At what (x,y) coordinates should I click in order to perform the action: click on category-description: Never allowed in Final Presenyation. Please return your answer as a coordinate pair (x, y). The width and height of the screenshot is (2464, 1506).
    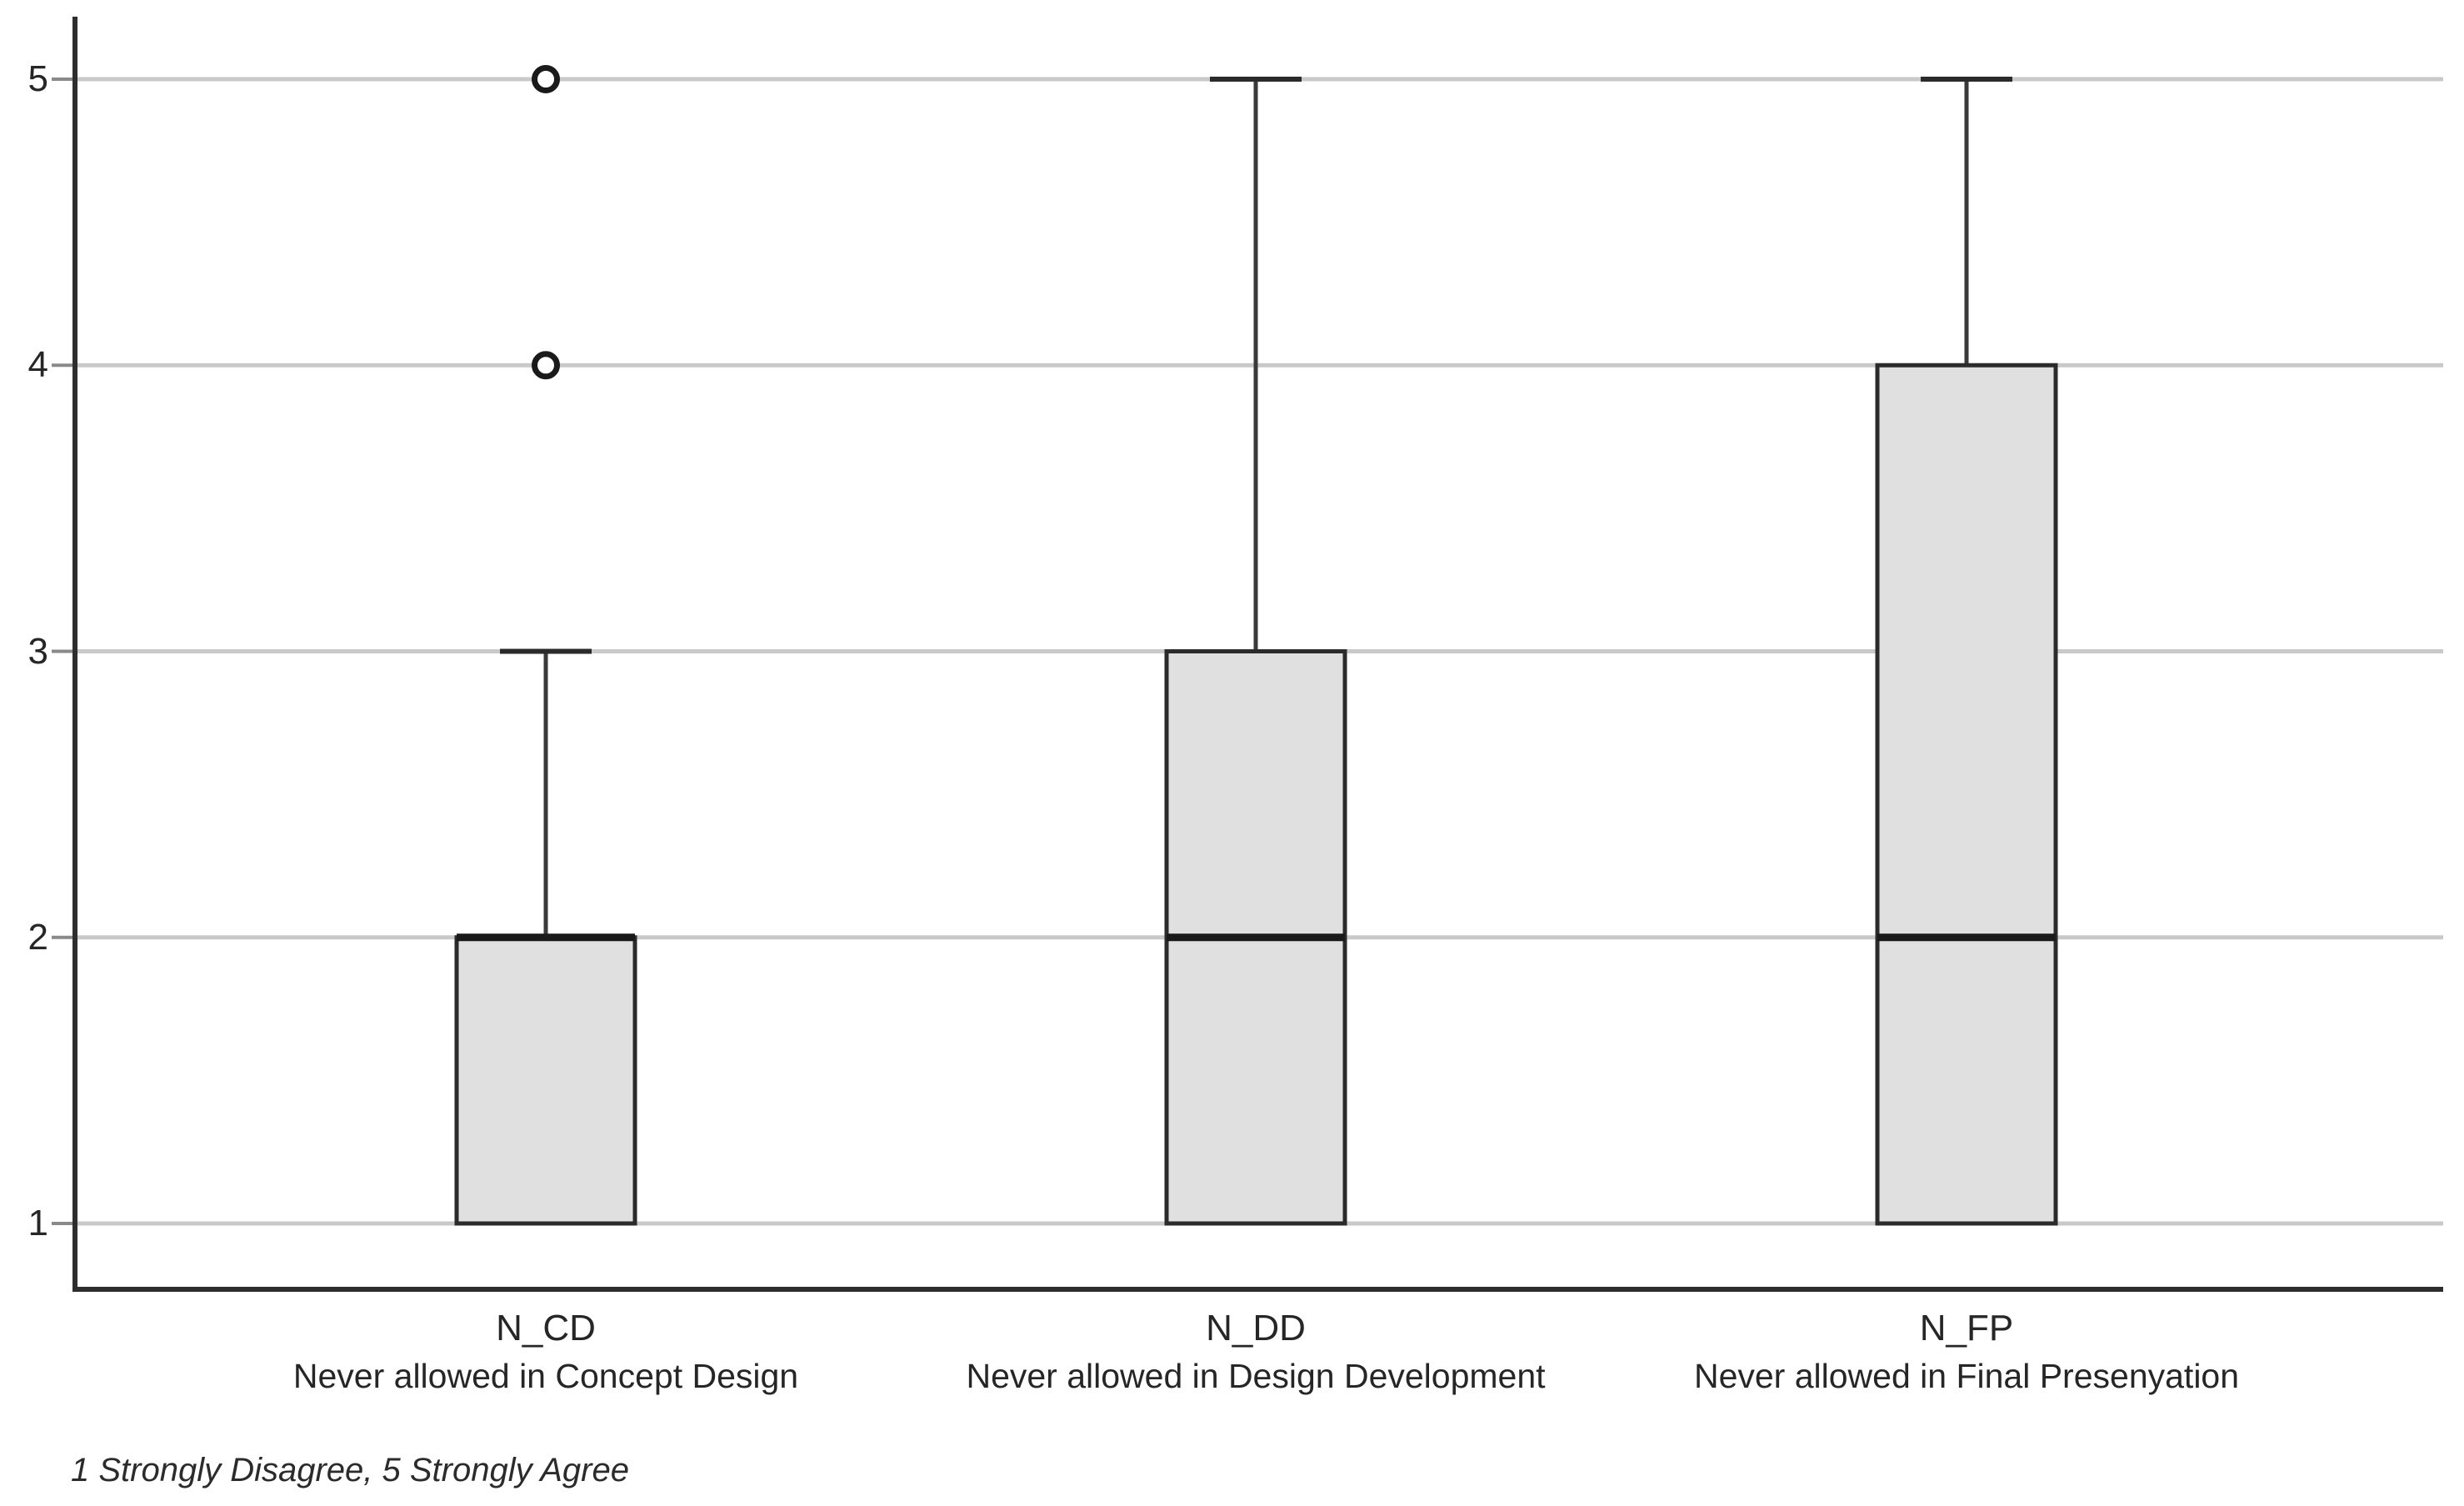
    Looking at the image, I should click on (1966, 1376).